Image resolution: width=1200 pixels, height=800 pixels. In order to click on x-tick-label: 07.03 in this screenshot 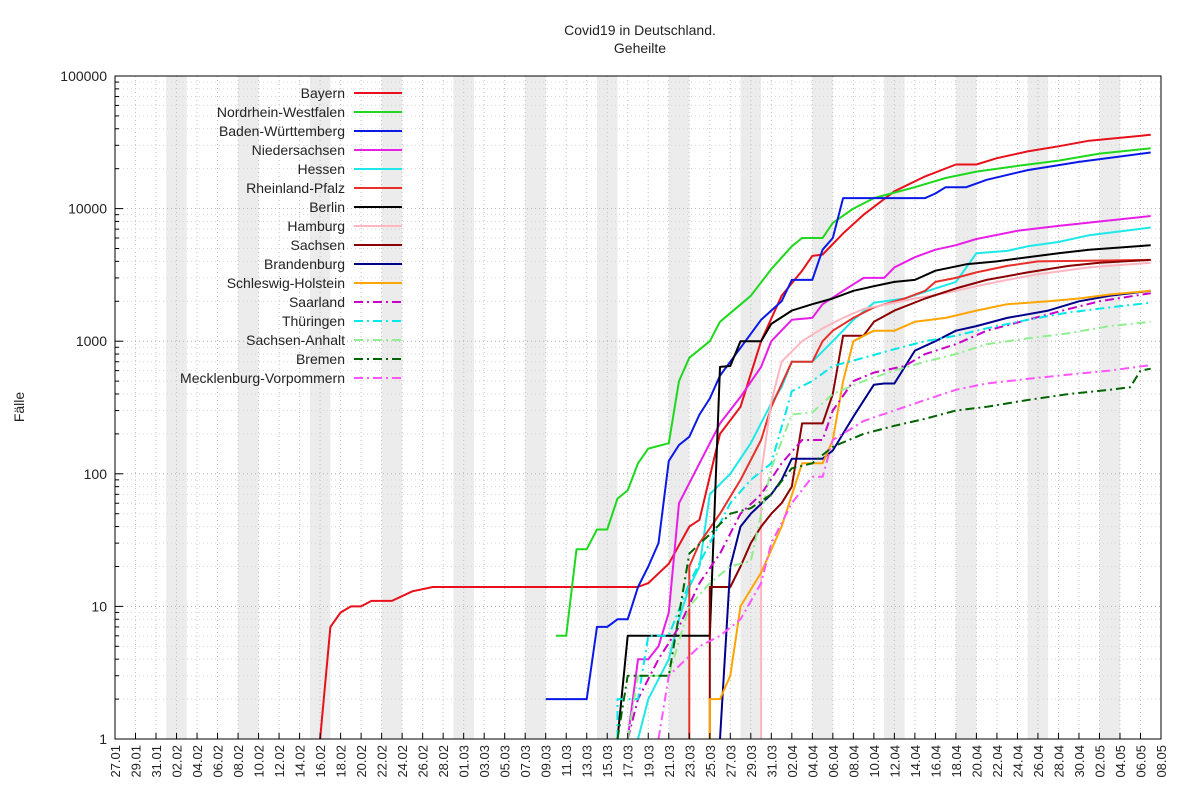, I will do `click(525, 761)`.